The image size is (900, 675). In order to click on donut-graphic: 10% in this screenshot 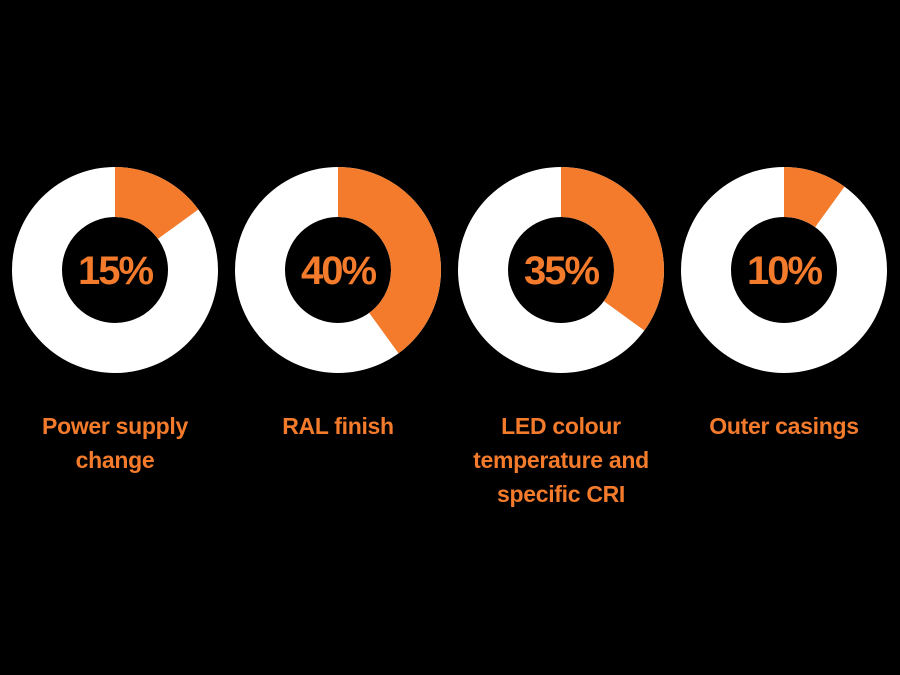, I will do `click(784, 270)`.